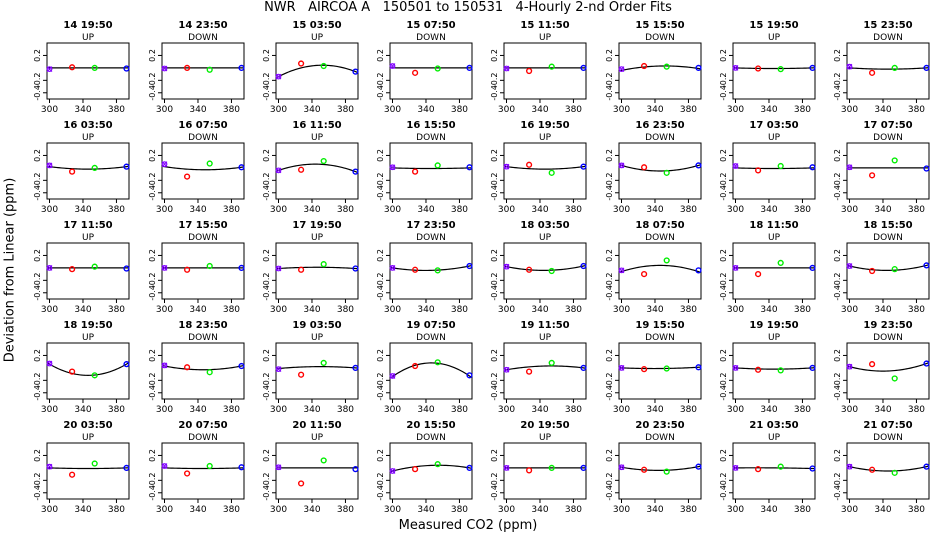 This screenshot has height=540, width=936. What do you see at coordinates (773, 125) in the screenshot?
I see `panel-title: 17 03:50` at bounding box center [773, 125].